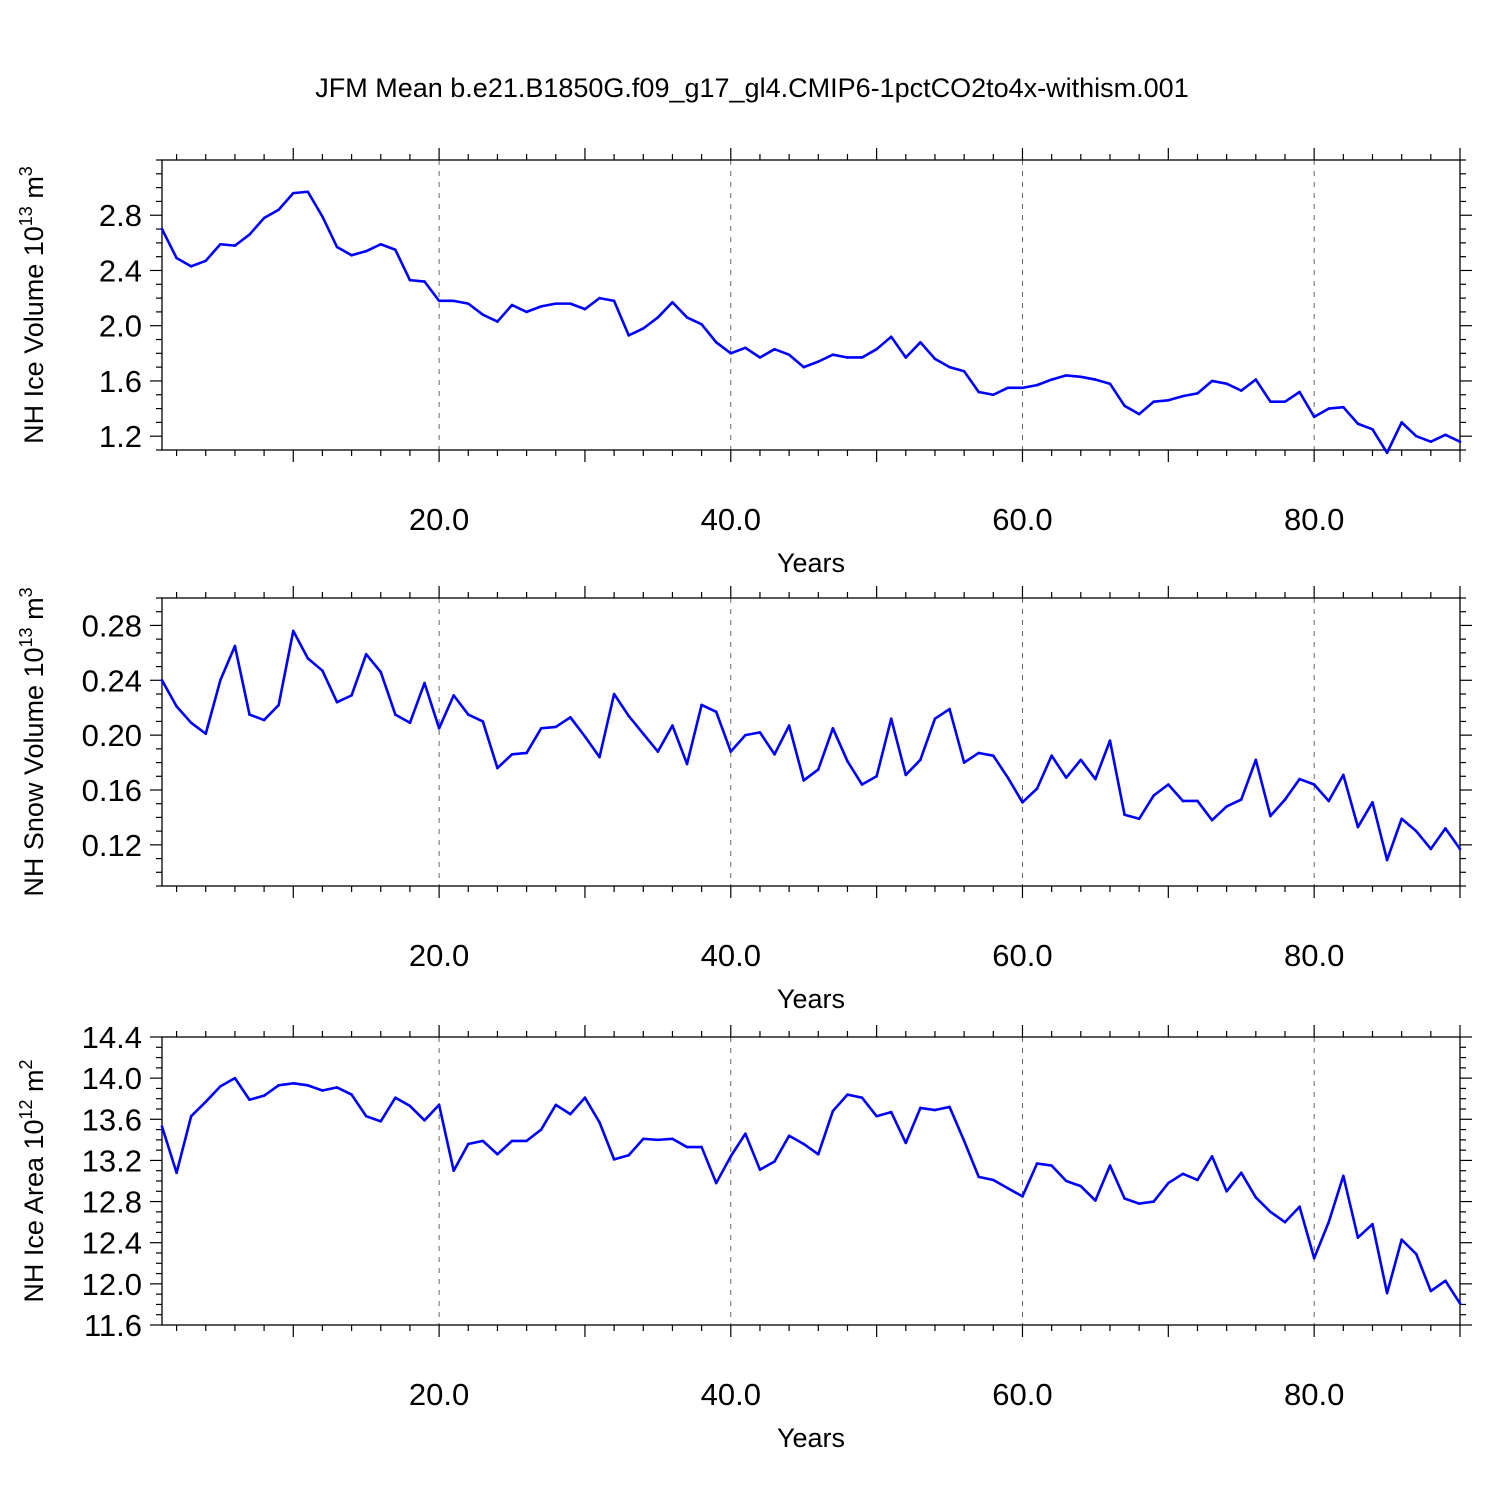 The width and height of the screenshot is (1500, 1505). What do you see at coordinates (112, 735) in the screenshot?
I see `y-tick-label-3: 0.20` at bounding box center [112, 735].